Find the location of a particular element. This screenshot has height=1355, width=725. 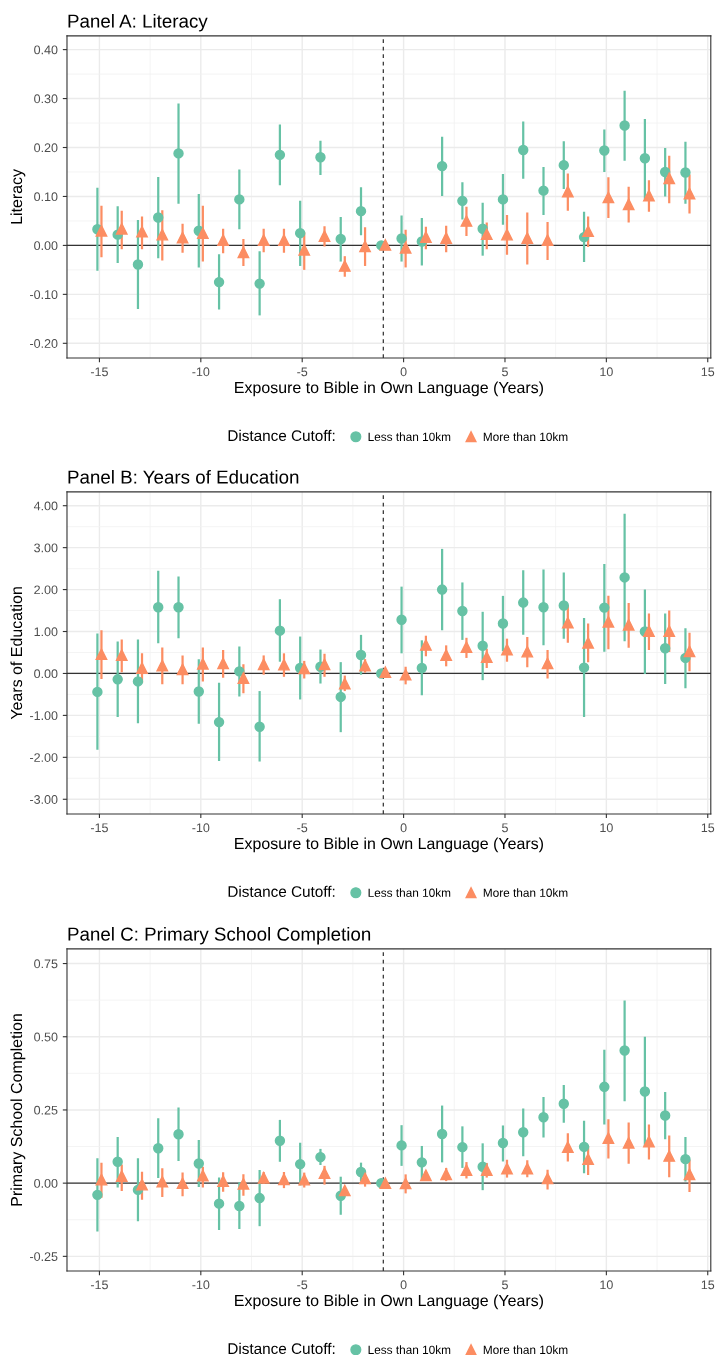

y-tick-label: -2.00 is located at coordinates (44, 757).